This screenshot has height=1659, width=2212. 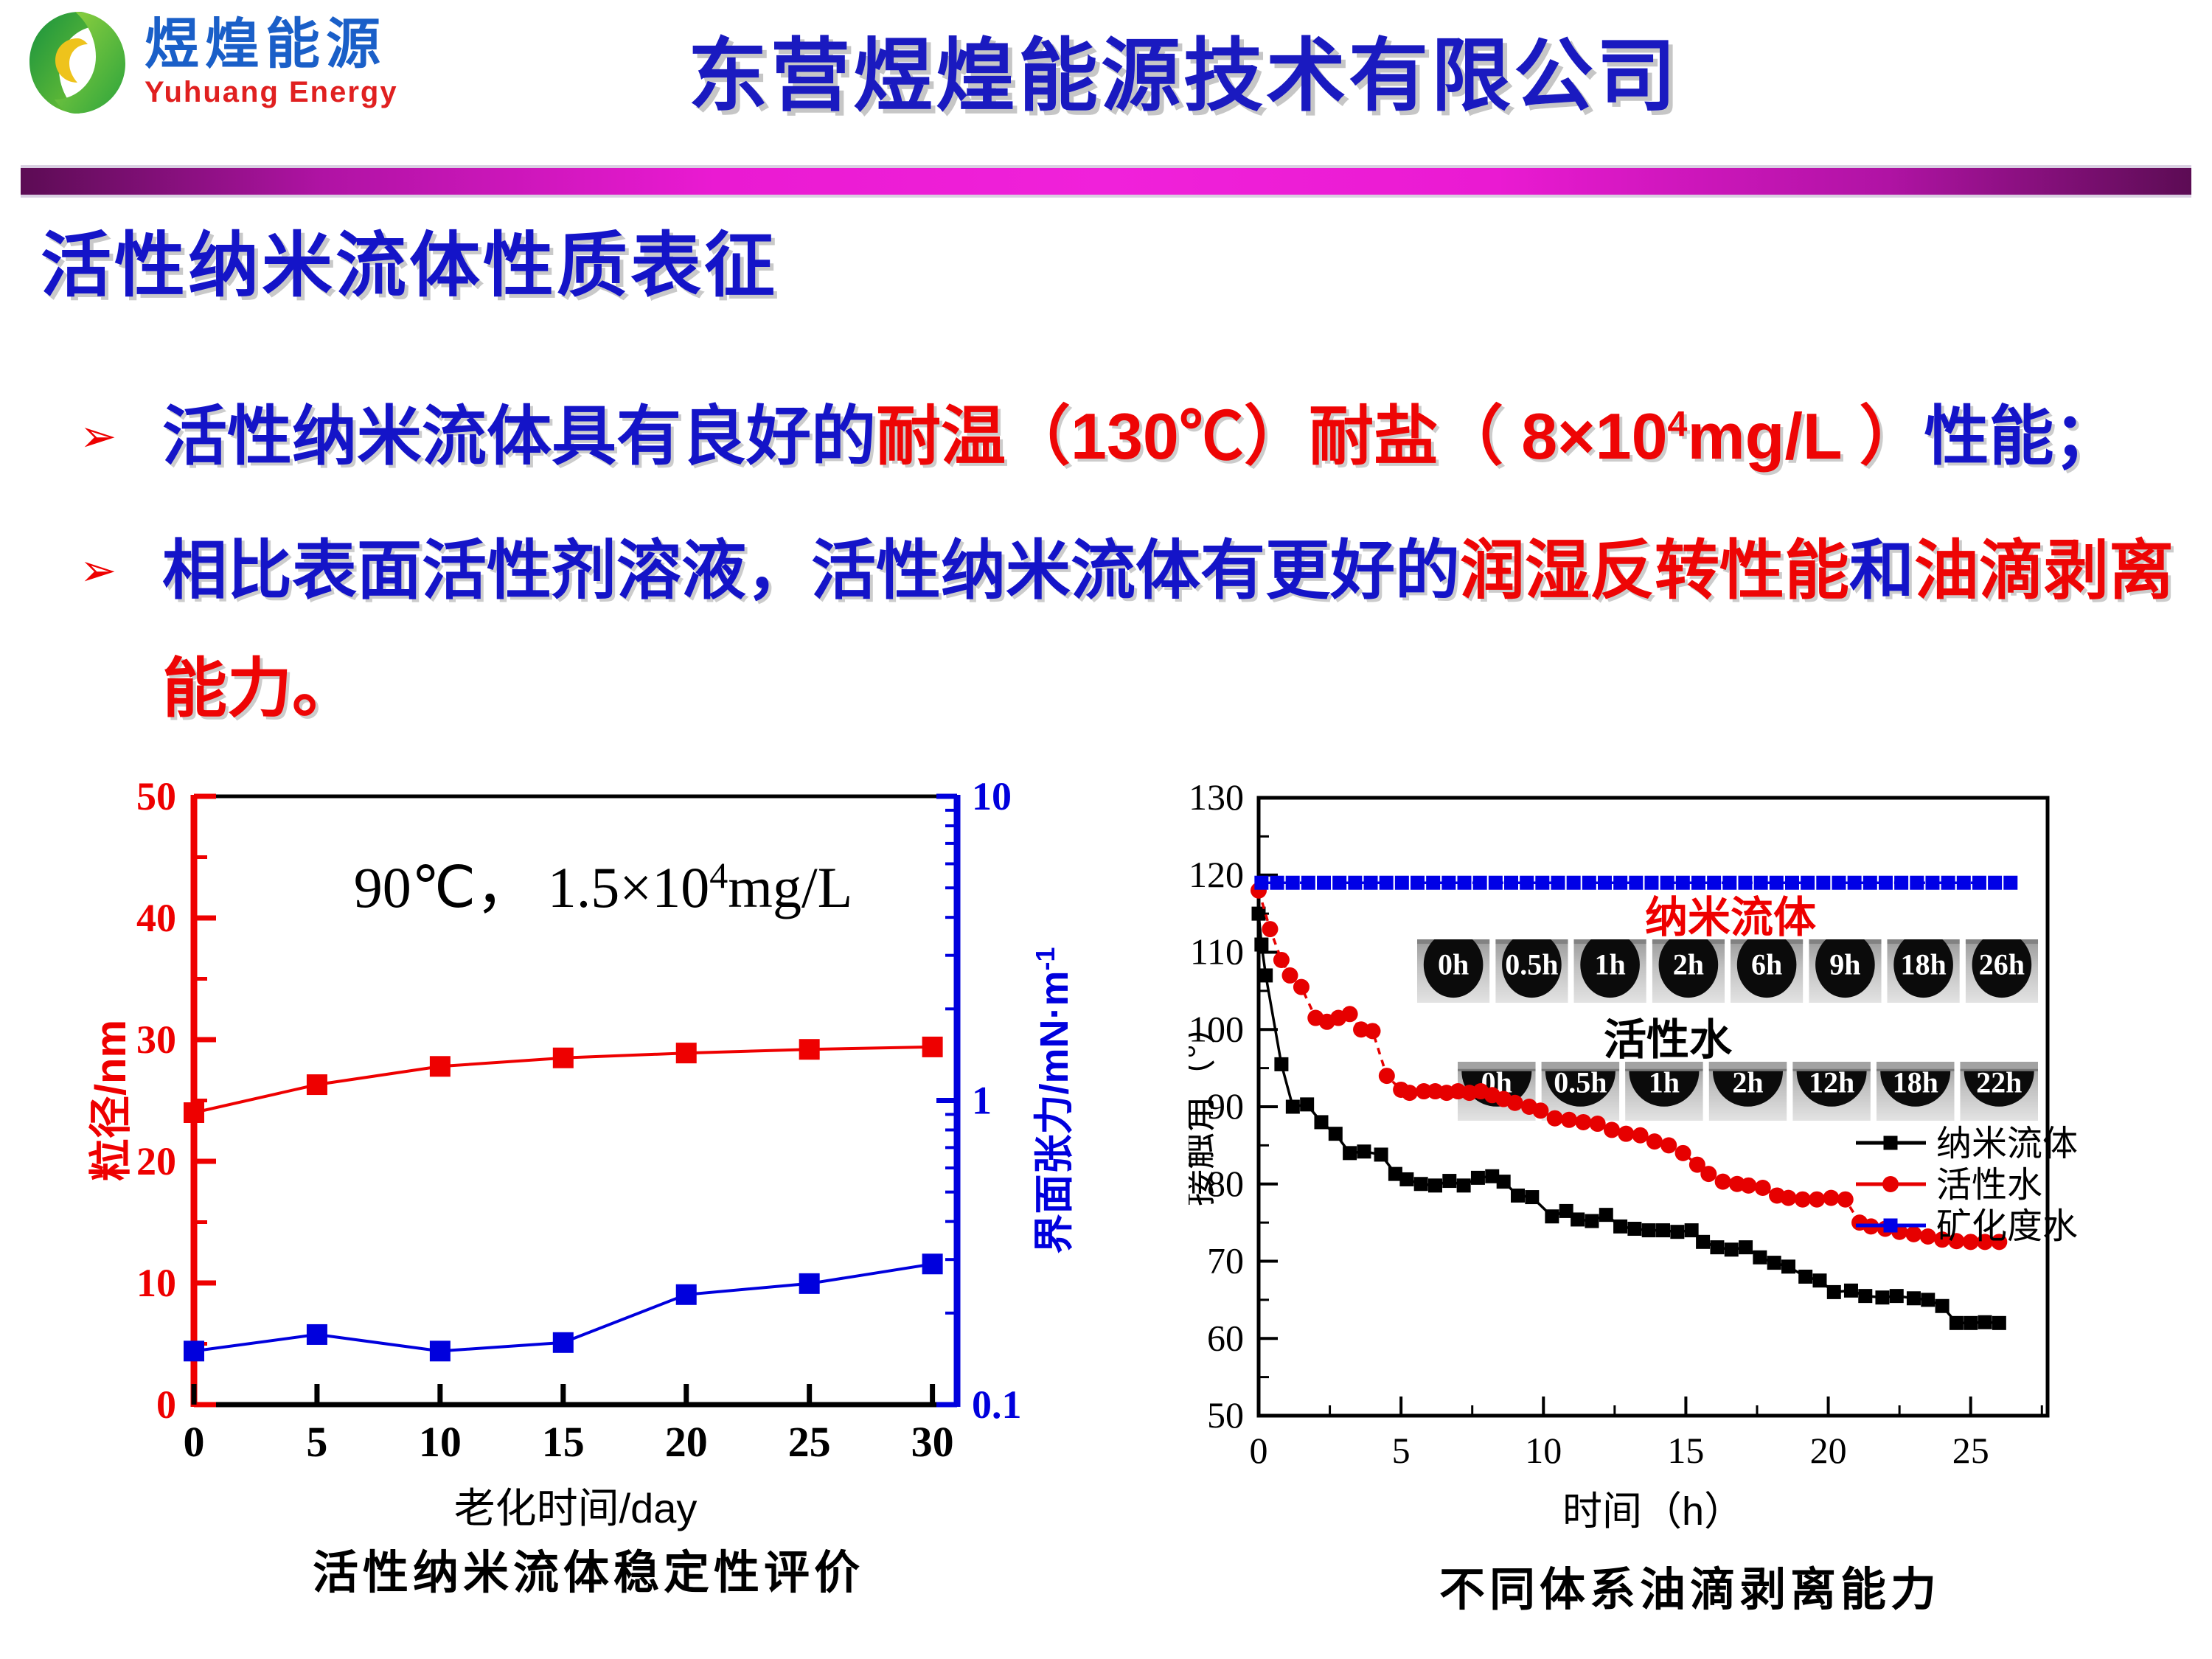 What do you see at coordinates (409, 265) in the screenshot?
I see `slide-title: 活性纳米流体性质表征` at bounding box center [409, 265].